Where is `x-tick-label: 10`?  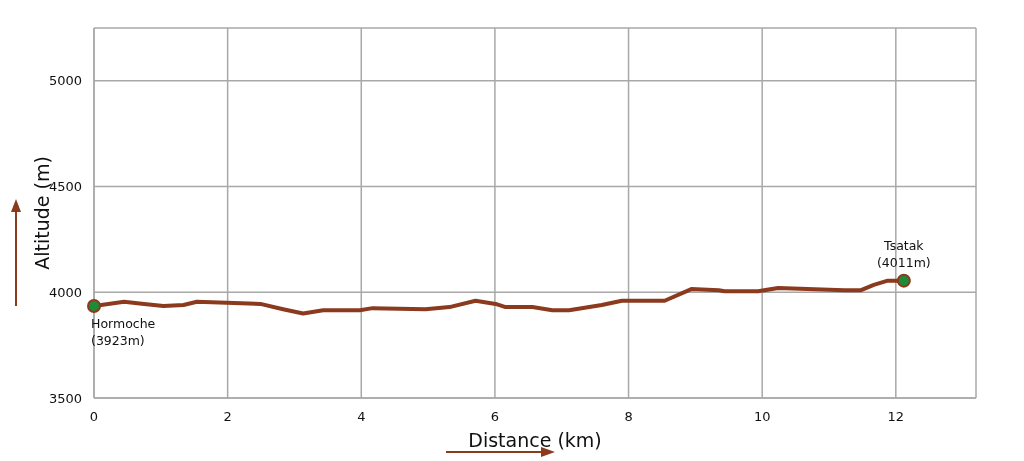 x-tick-label: 10 is located at coordinates (762, 417).